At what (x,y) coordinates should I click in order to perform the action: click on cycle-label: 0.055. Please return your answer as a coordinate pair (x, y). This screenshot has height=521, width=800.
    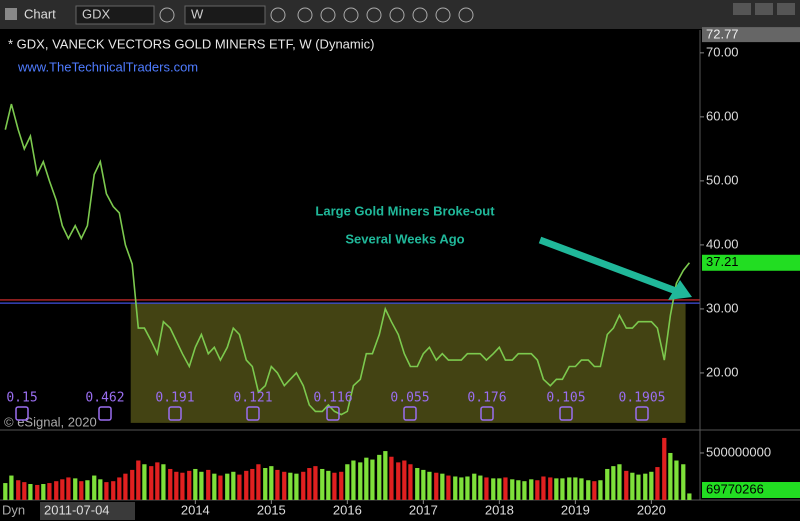
    Looking at the image, I should click on (409, 398).